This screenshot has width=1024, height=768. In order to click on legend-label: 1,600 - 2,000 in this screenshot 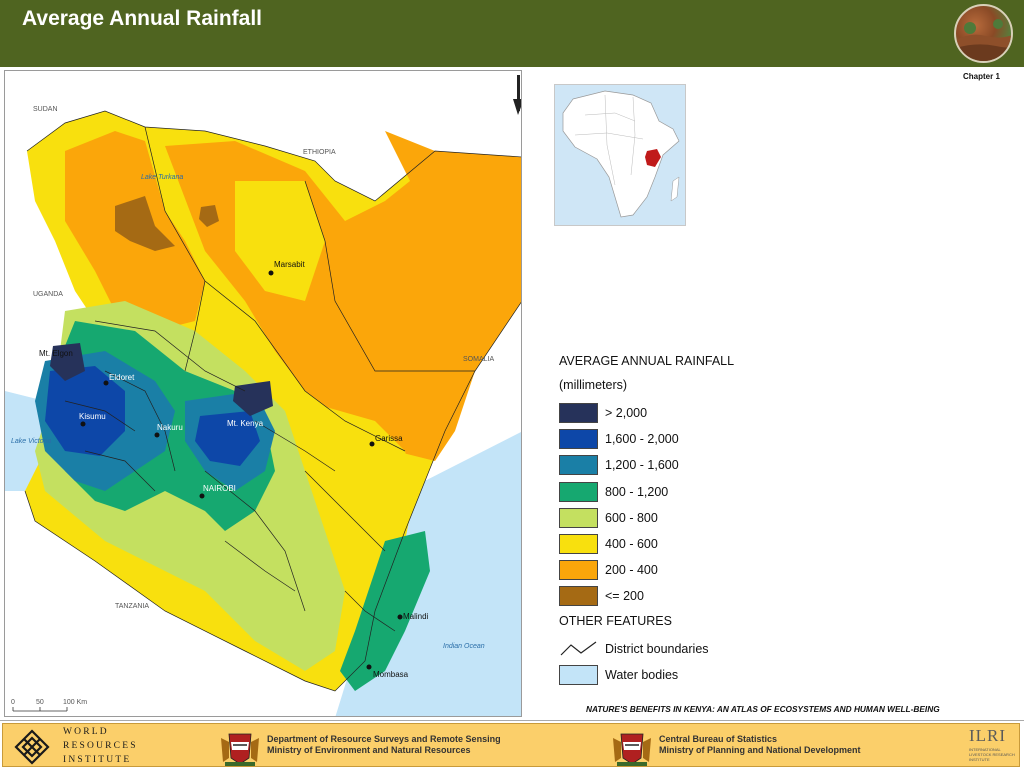, I will do `click(642, 439)`.